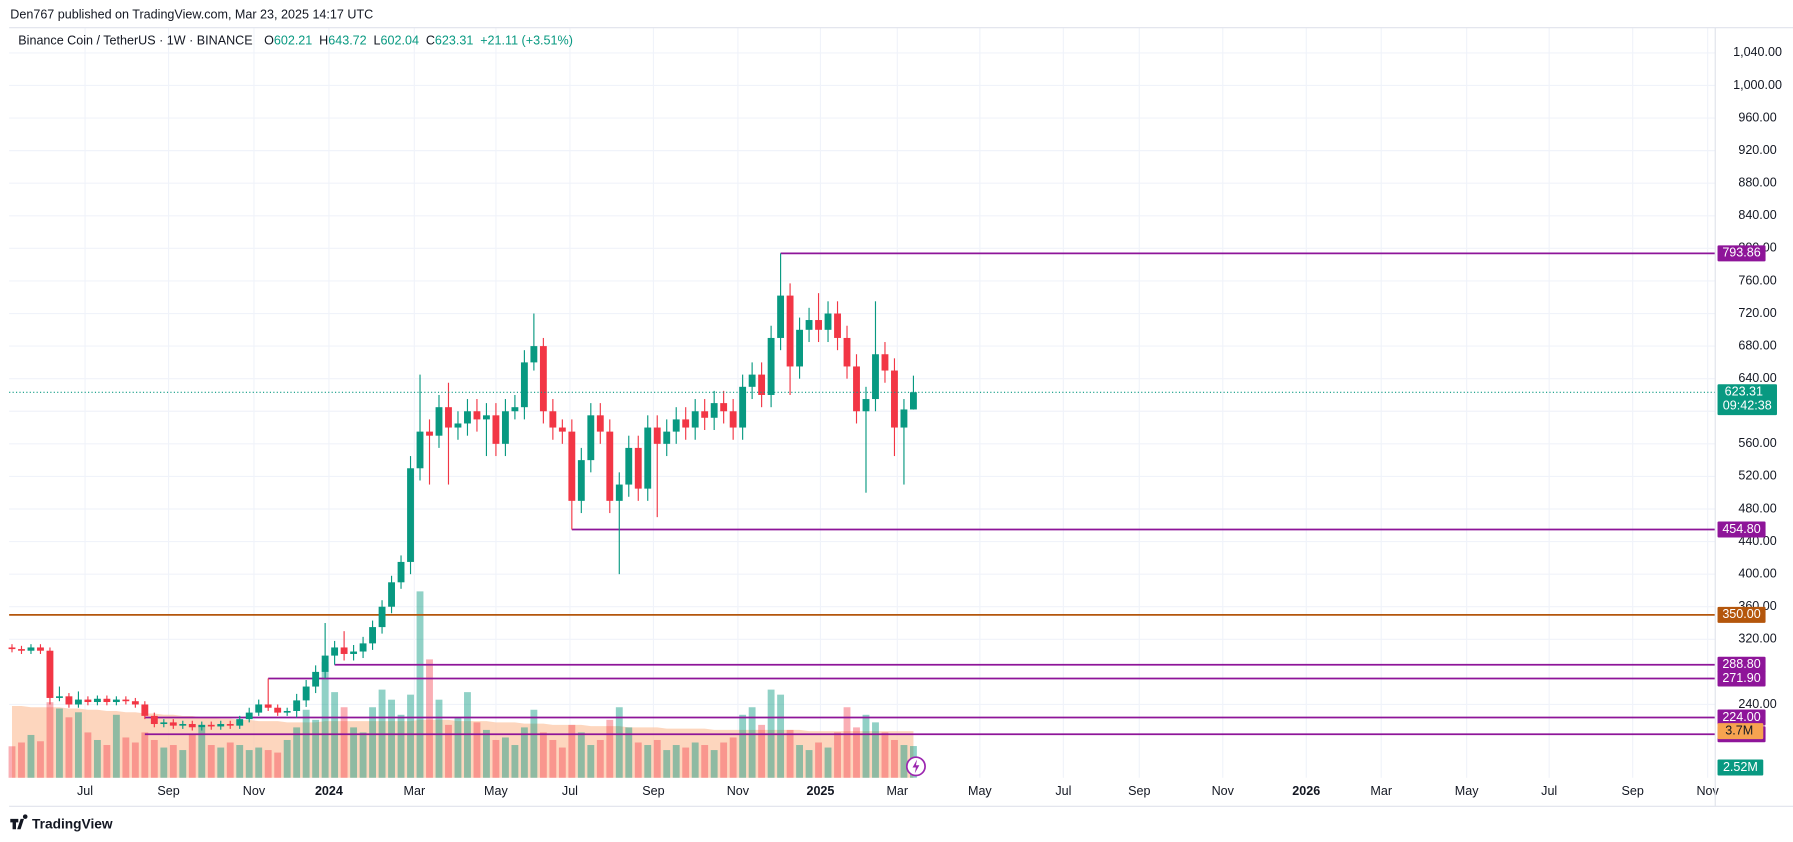 The width and height of the screenshot is (1793, 842). What do you see at coordinates (1757, 52) in the screenshot?
I see `y-tick-label: 1,040.00` at bounding box center [1757, 52].